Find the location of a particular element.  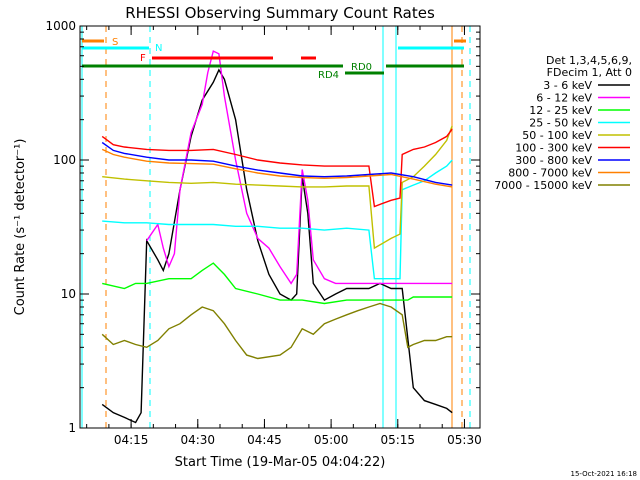

legend-entry-label-2: 12 - 25 keV is located at coordinates (560, 110).